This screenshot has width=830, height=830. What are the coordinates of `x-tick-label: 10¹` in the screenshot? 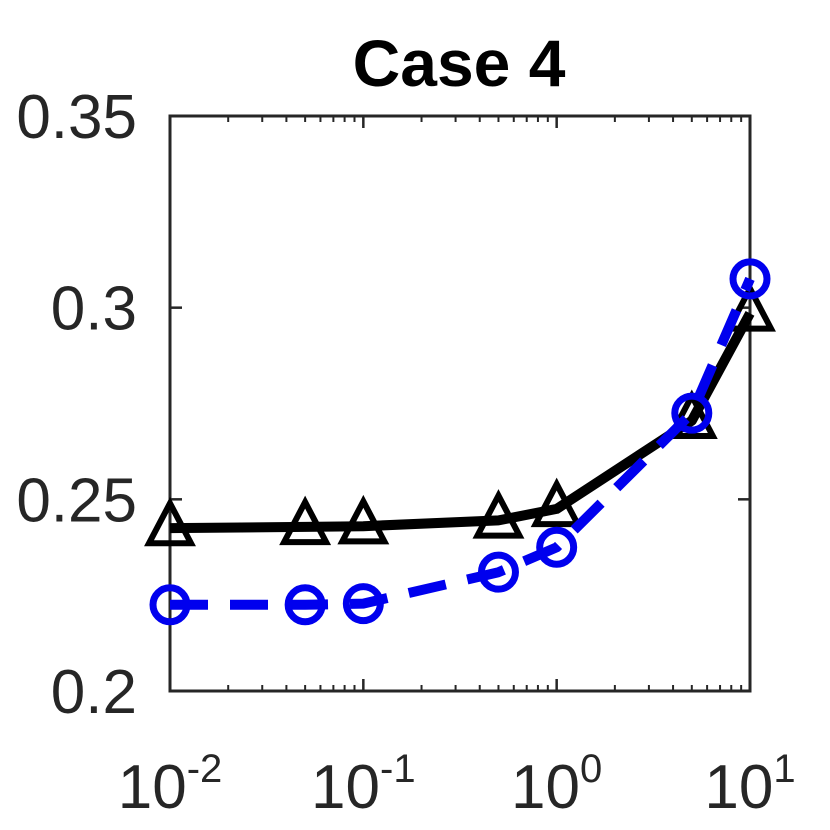 It's located at (749, 784).